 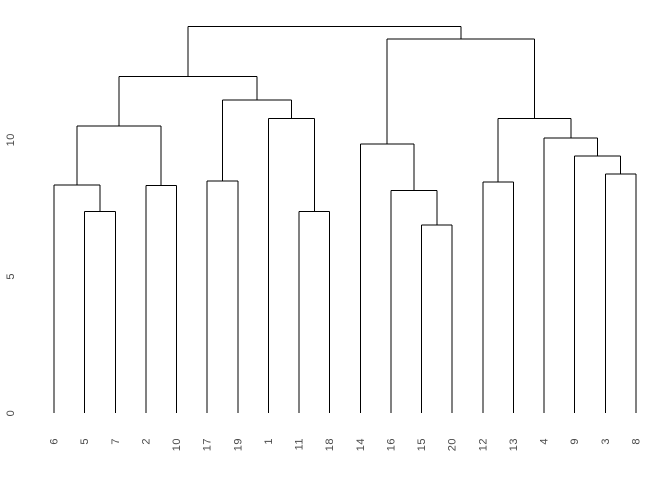 What do you see at coordinates (85, 441) in the screenshot?
I see `leaf-label: 5` at bounding box center [85, 441].